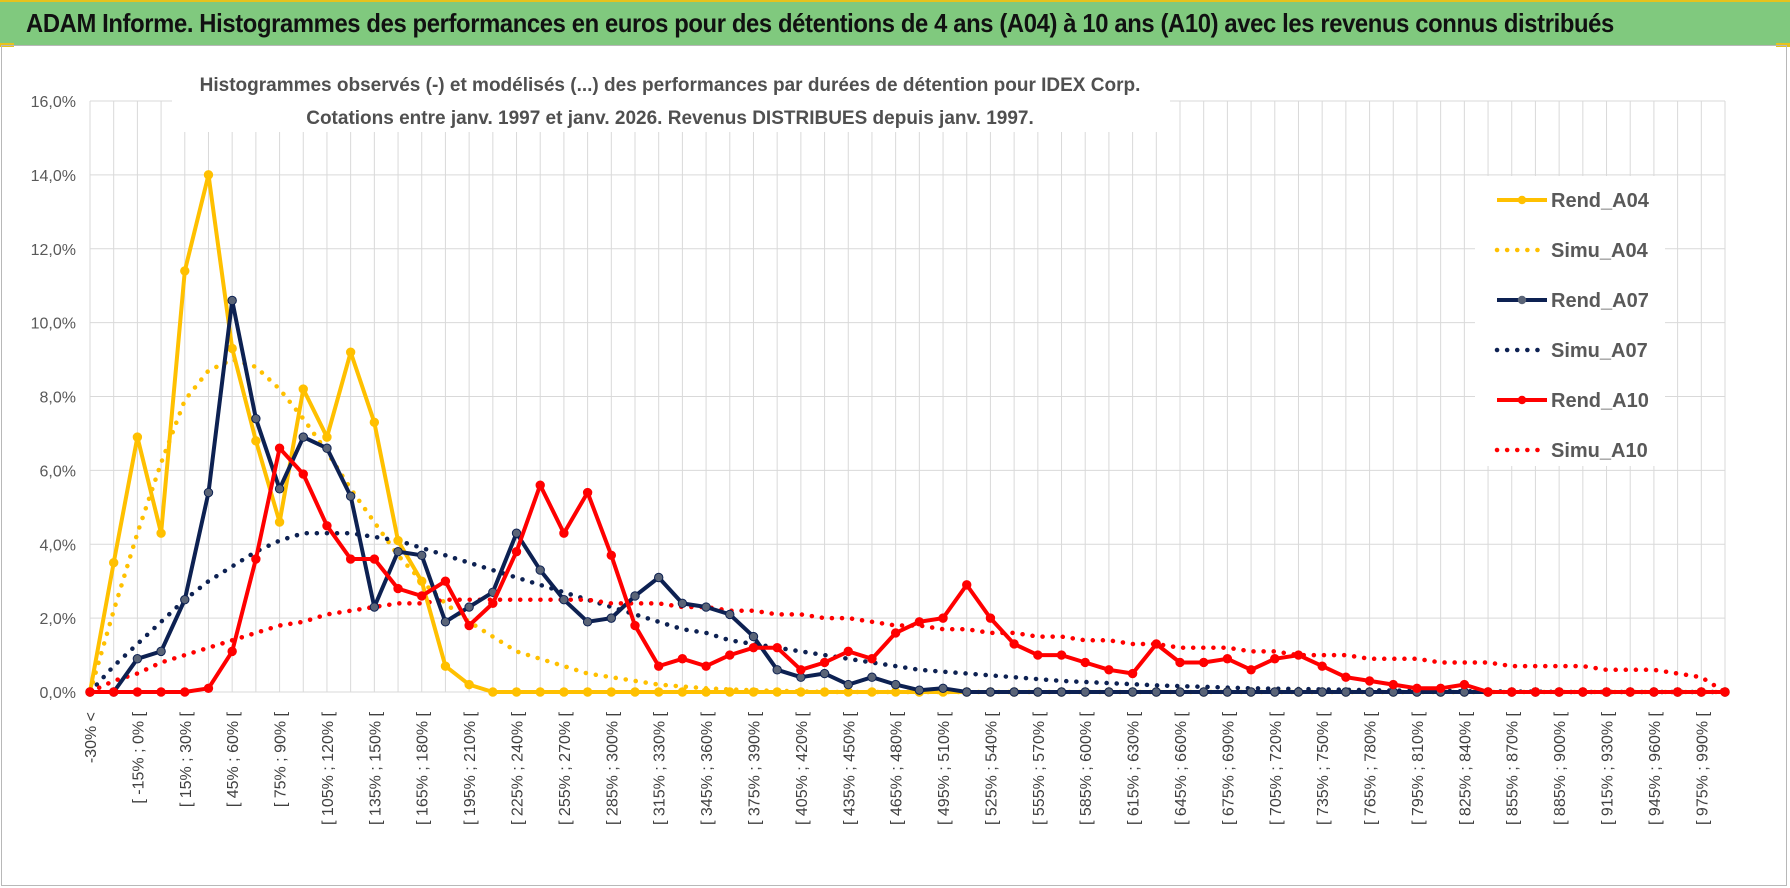 This screenshot has width=1790, height=888. I want to click on x-tick-label: [ 315% ; 330% [, so click(660, 768).